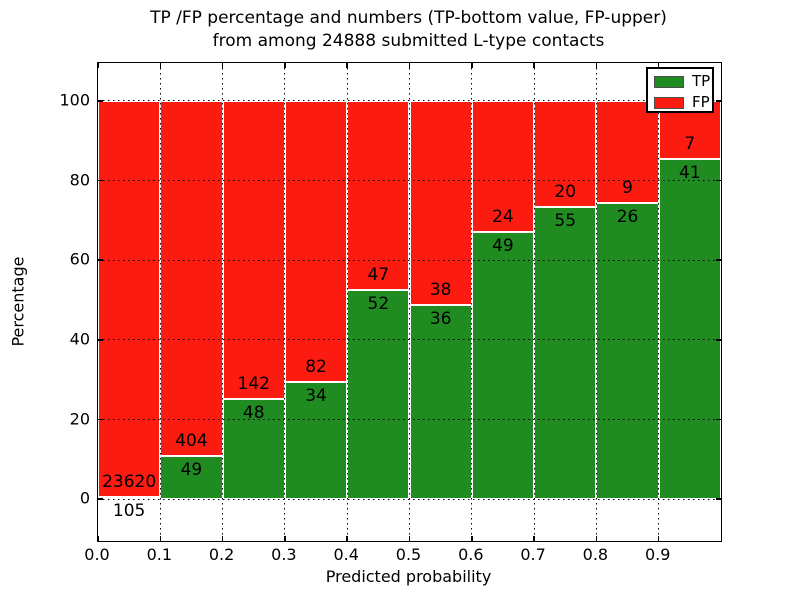  What do you see at coordinates (253, 383) in the screenshot?
I see `fp-count-label-0.2-0.3: 142` at bounding box center [253, 383].